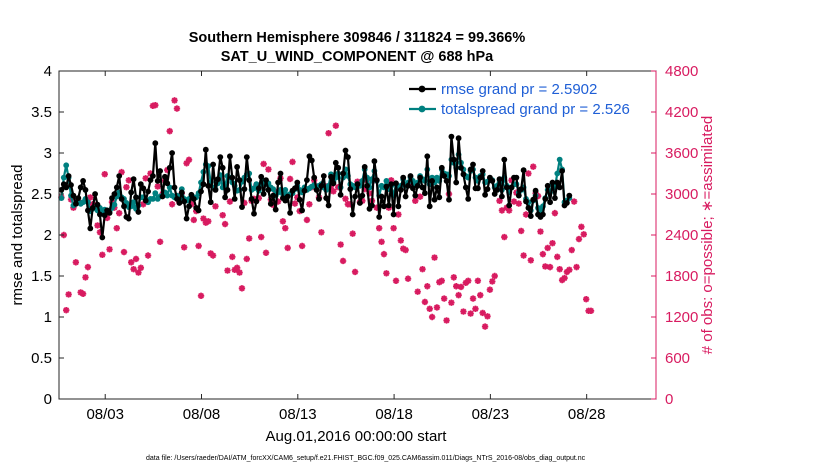  What do you see at coordinates (527, 99) in the screenshot?
I see `legend-box` at bounding box center [527, 99].